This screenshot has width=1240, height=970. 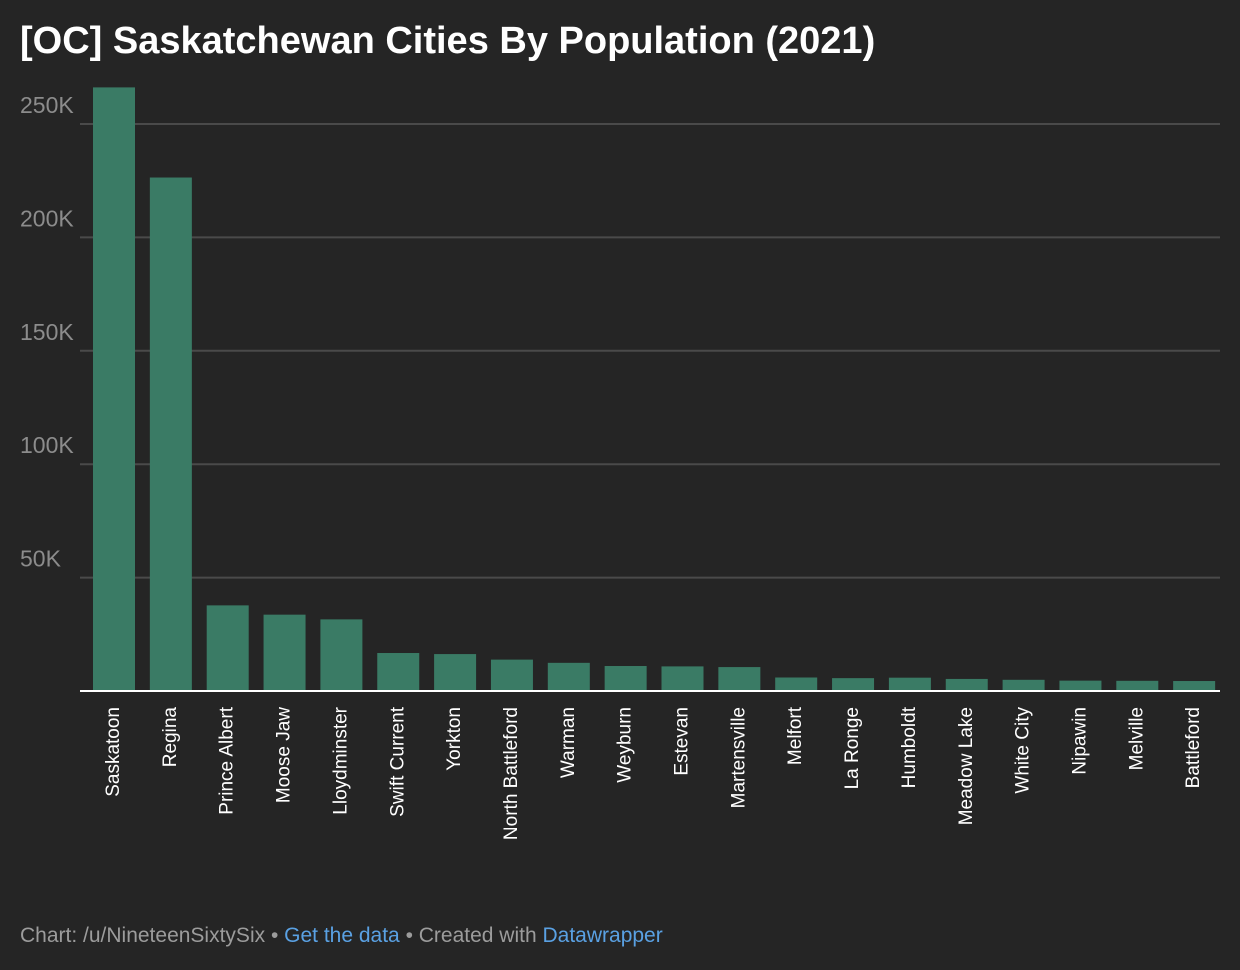 I want to click on y-axis-tick-labels: 50K 100K 150K 200K 250K, so click(x=47, y=332).